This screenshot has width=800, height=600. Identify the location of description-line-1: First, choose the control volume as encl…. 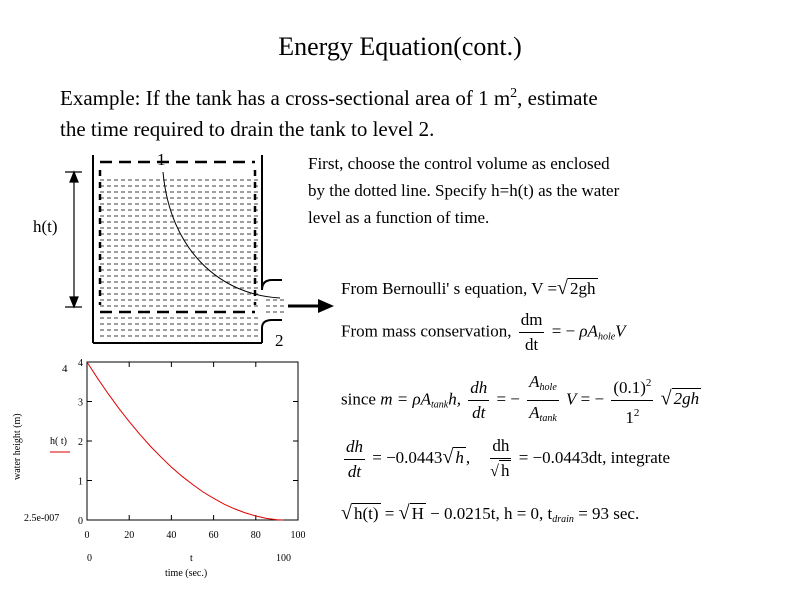
(459, 163).